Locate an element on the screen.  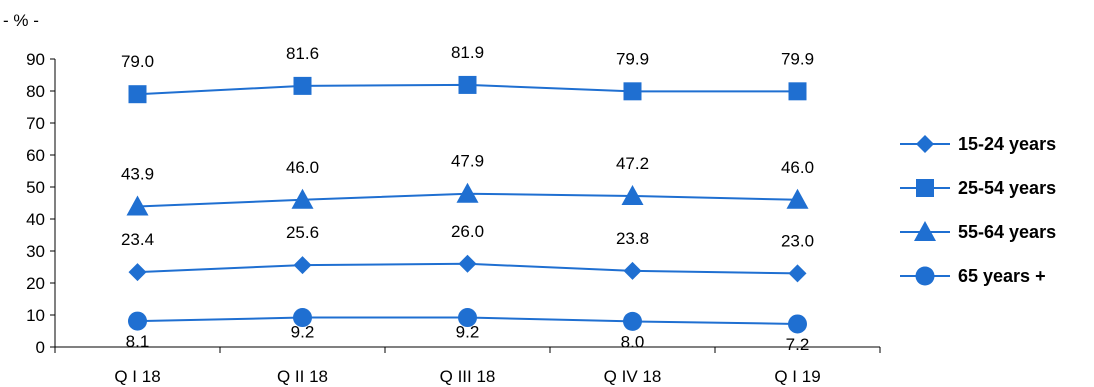
y-tick-label: 40 is located at coordinates (35, 219).